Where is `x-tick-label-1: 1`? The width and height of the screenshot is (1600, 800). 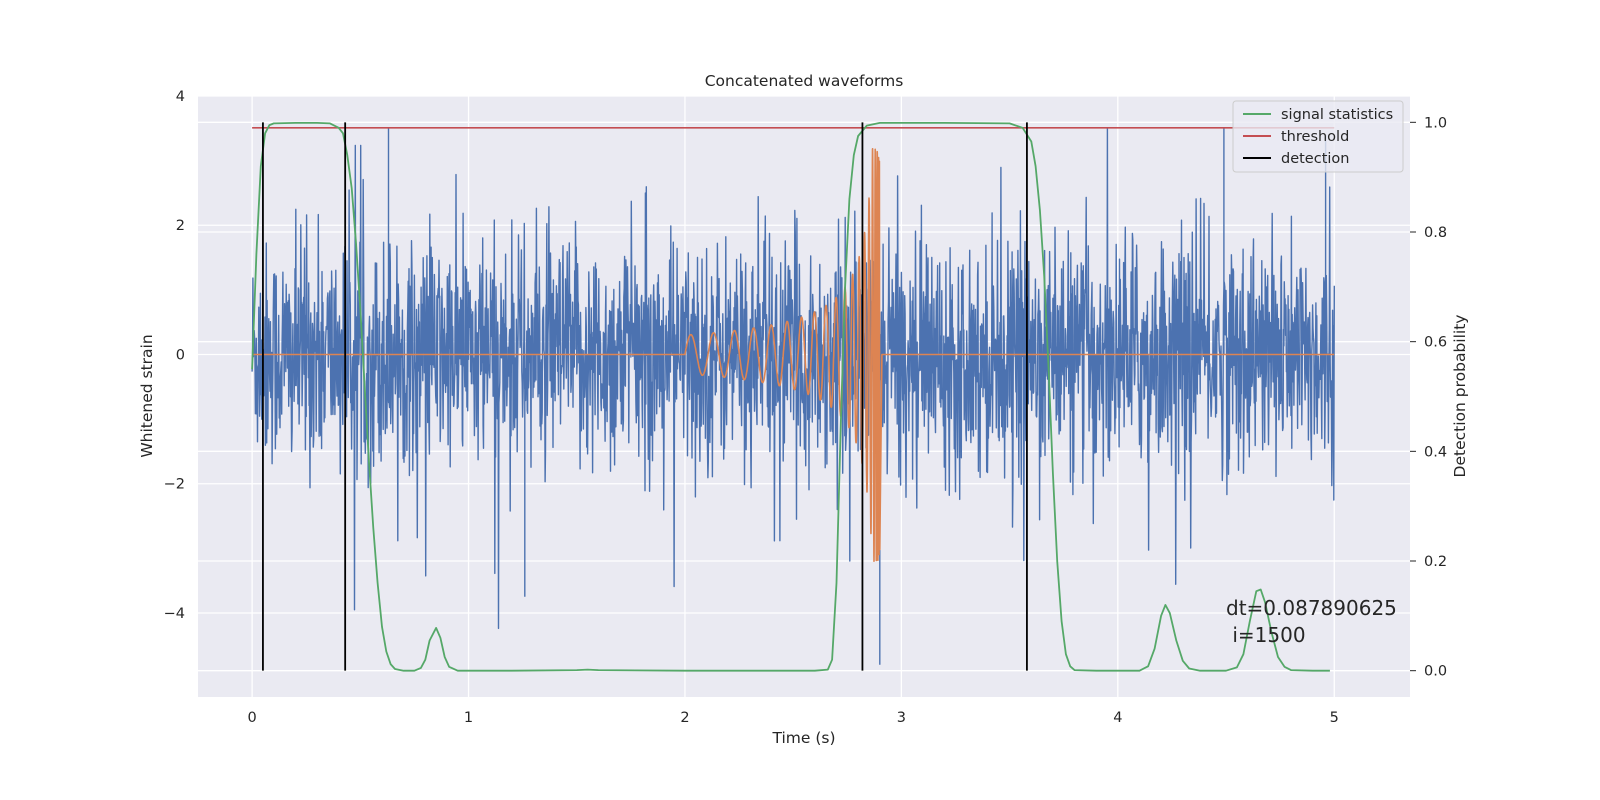
x-tick-label-1: 1 is located at coordinates (468, 718).